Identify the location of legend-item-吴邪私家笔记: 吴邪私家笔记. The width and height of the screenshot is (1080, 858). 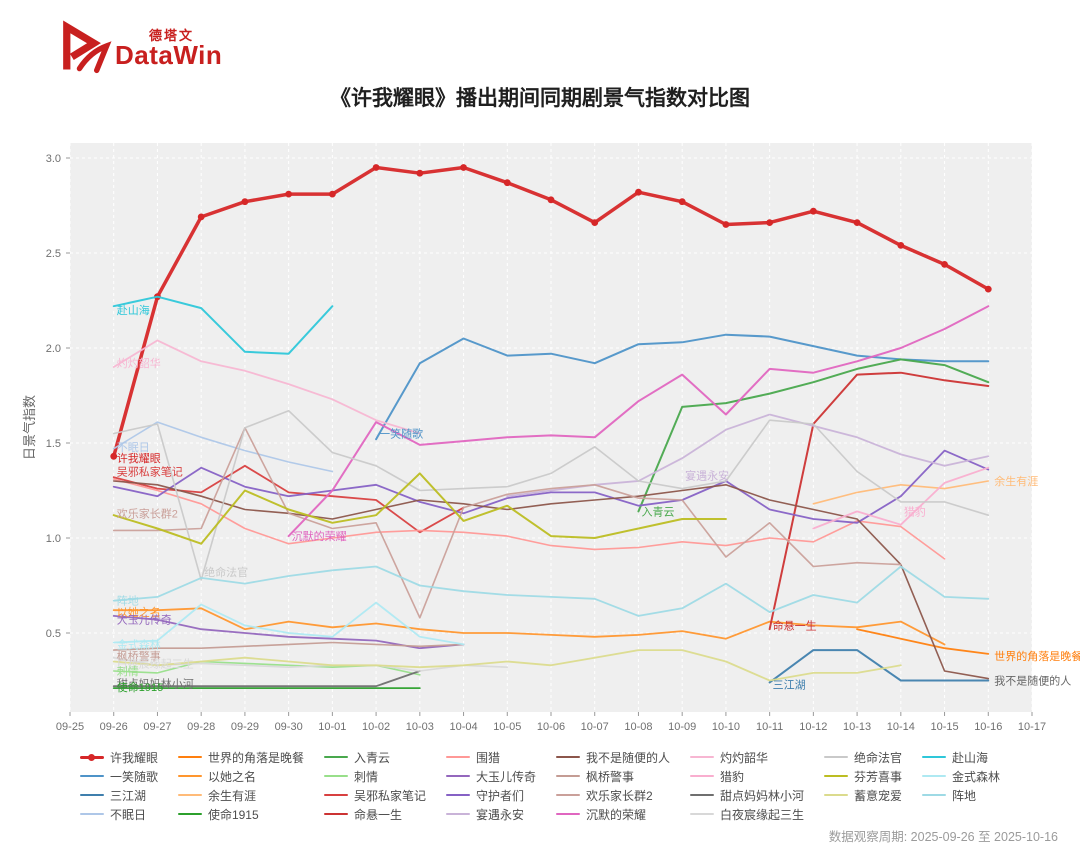
(374, 795).